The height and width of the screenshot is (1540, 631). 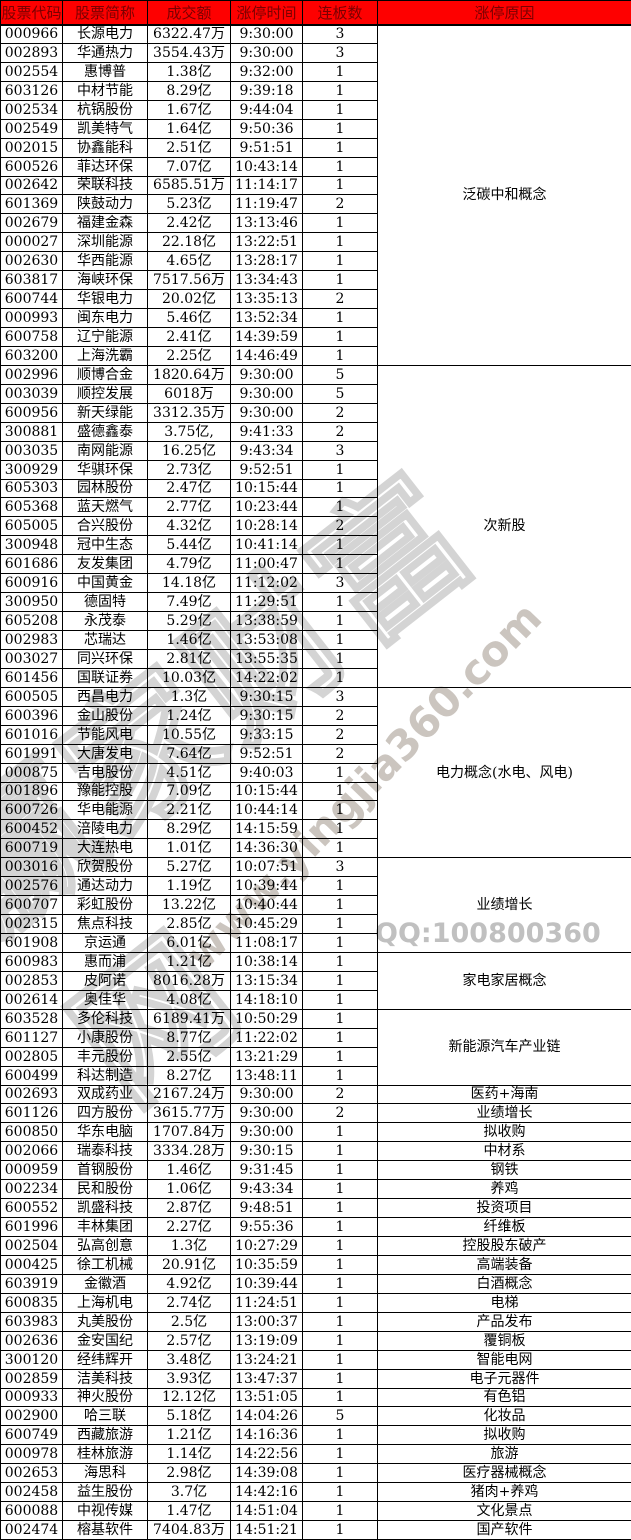 What do you see at coordinates (504, 1340) in the screenshot?
I see `reason-cell: 覆铜板` at bounding box center [504, 1340].